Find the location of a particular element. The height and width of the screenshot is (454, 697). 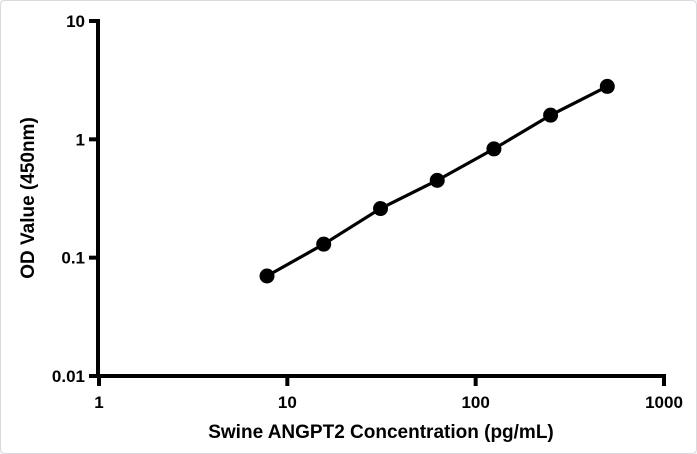

y-axis-title: OD Value (450nm) is located at coordinates (28, 198).